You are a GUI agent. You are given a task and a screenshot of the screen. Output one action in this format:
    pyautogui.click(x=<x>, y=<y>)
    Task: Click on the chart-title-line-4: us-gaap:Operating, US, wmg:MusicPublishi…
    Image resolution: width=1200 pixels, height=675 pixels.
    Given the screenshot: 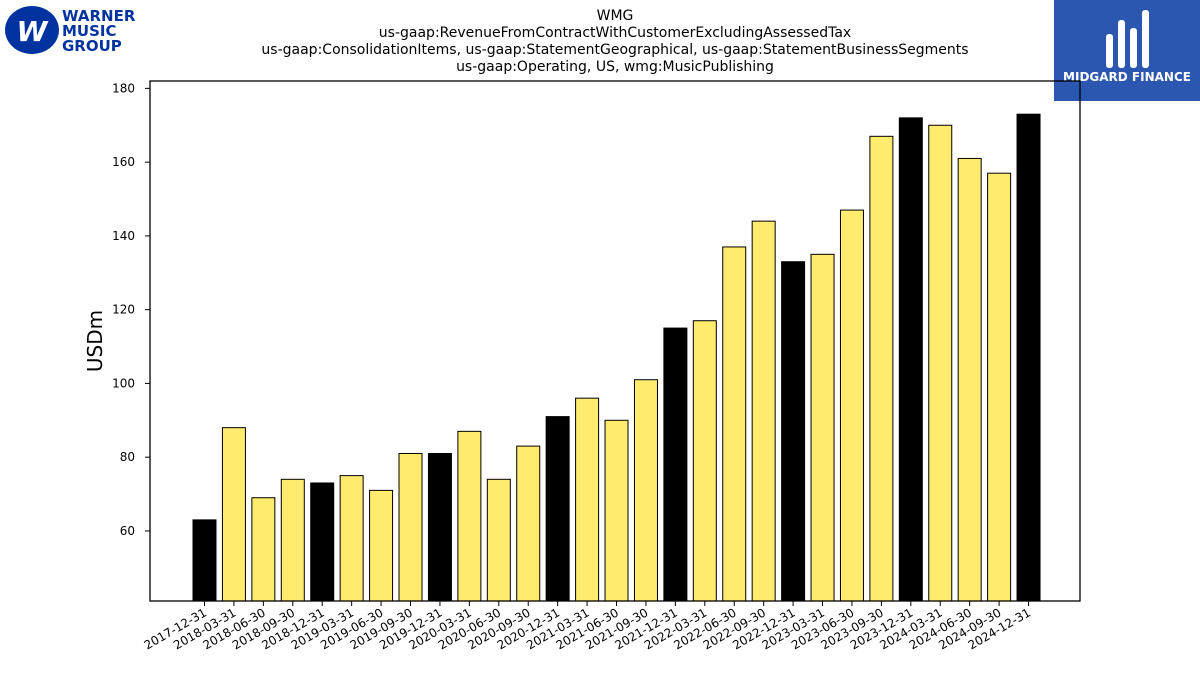 What is the action you would take?
    pyautogui.click(x=615, y=67)
    